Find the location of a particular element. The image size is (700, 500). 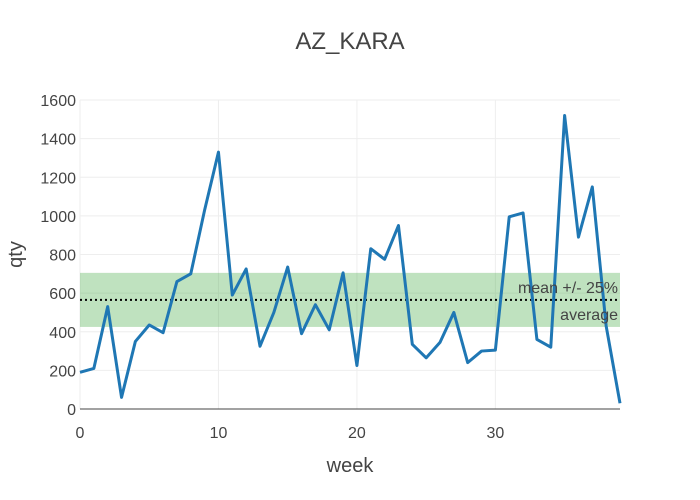

y-tick-label: 1600 is located at coordinates (58, 101).